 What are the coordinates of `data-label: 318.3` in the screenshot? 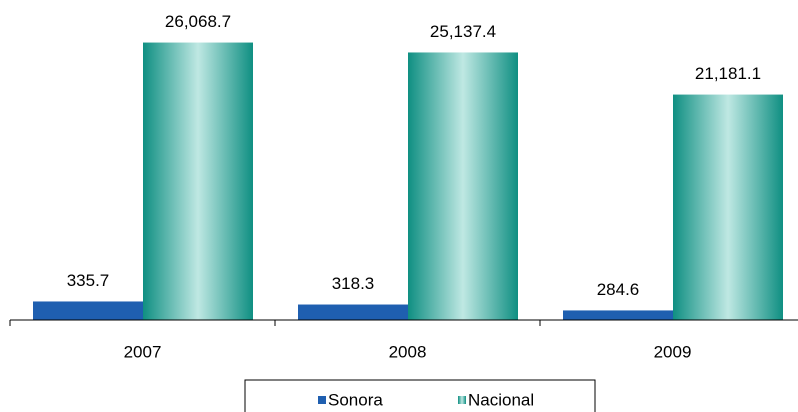 It's located at (353, 283).